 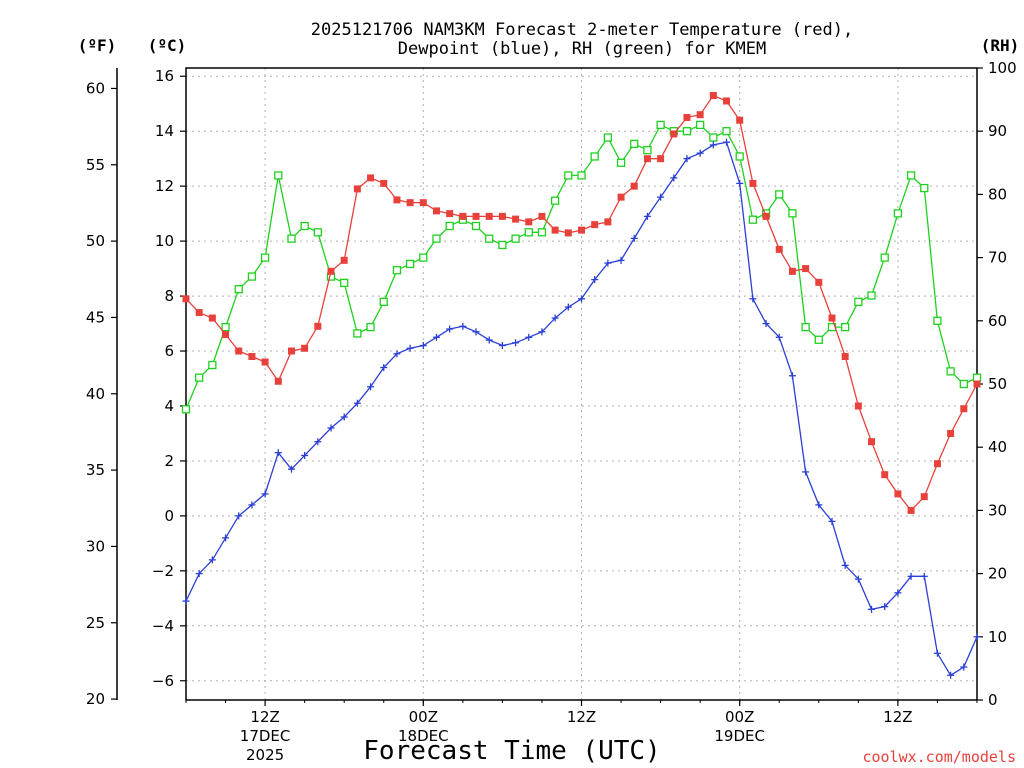 I want to click on rh-tick-label: 100, so click(x=1002, y=68).